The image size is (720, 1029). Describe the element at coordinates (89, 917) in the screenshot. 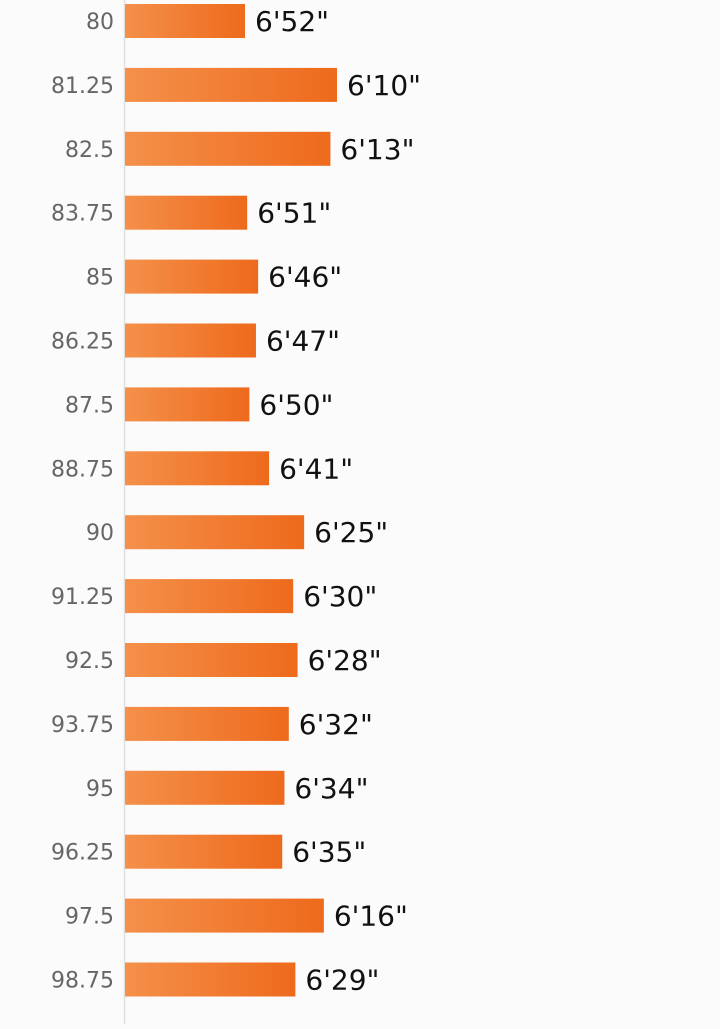

I see `category-label: 97.5` at that location.